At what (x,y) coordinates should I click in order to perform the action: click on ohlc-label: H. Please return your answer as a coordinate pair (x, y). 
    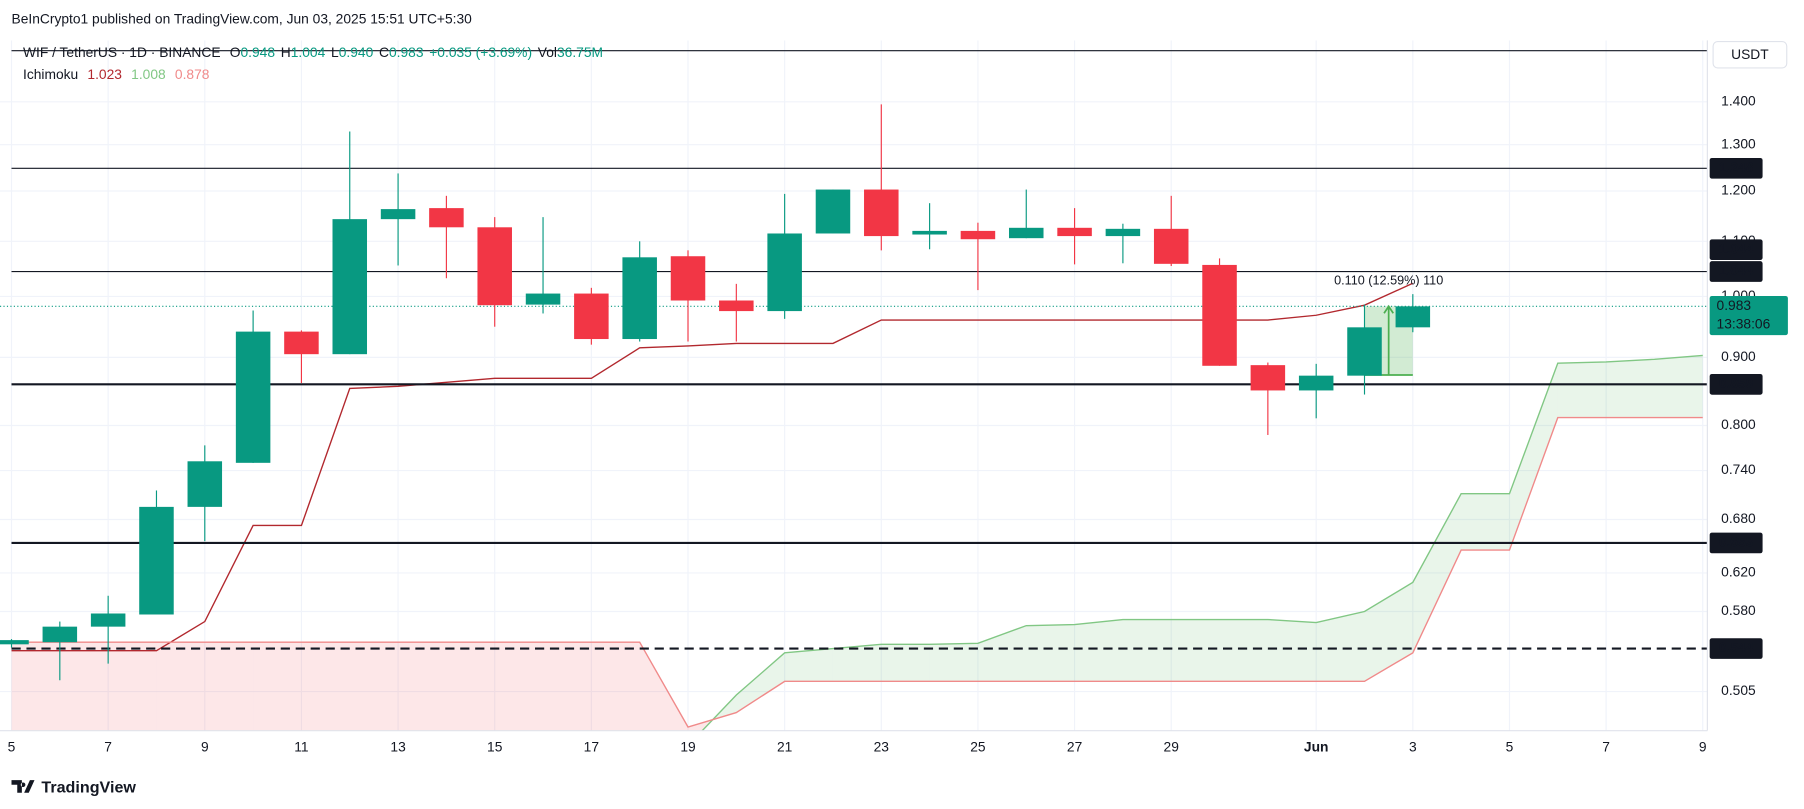
    Looking at the image, I should click on (286, 52).